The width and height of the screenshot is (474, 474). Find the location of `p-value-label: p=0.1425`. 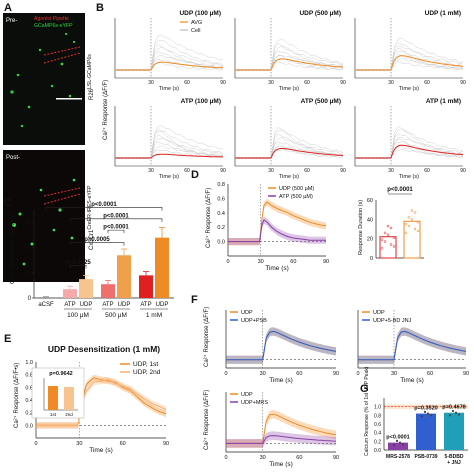

p-value-label: p=0.1425 is located at coordinates (78, 263).